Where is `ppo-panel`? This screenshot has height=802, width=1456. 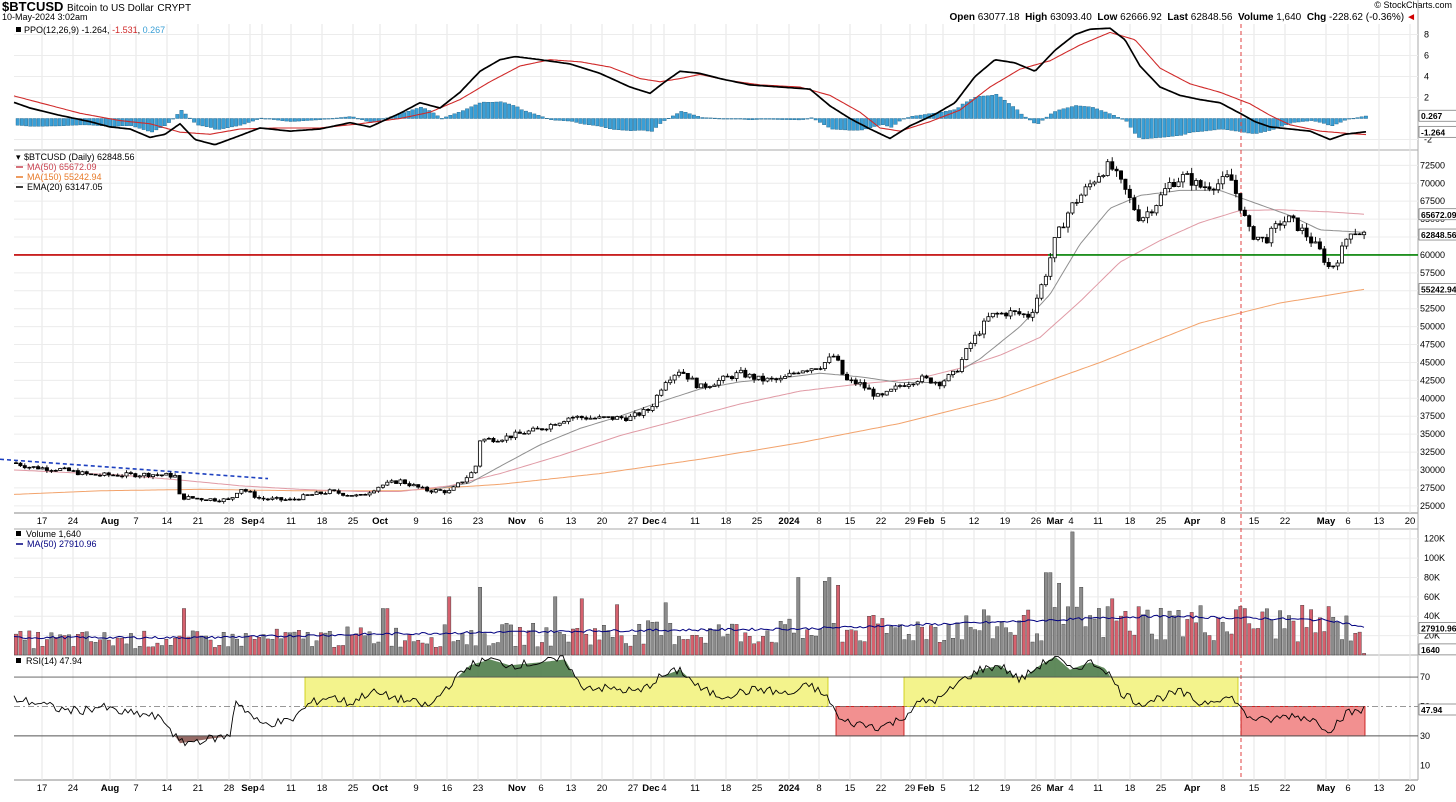 ppo-panel is located at coordinates (690, 86).